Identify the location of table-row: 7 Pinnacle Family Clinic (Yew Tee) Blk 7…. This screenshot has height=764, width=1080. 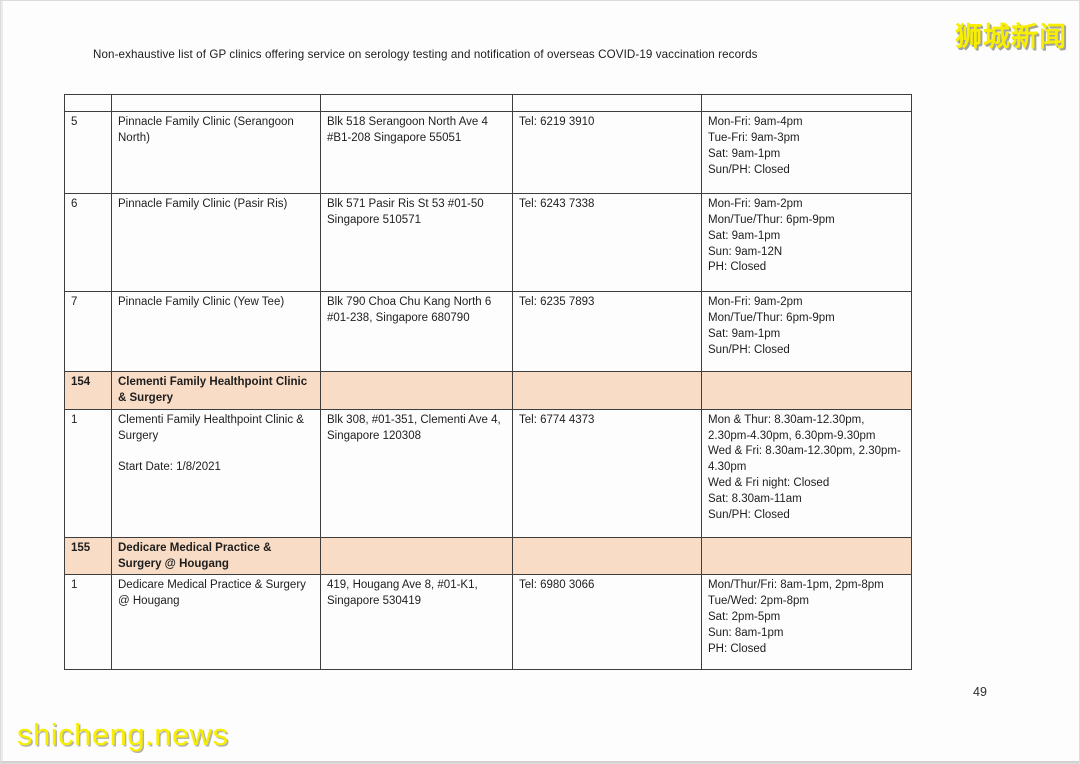
(488, 331).